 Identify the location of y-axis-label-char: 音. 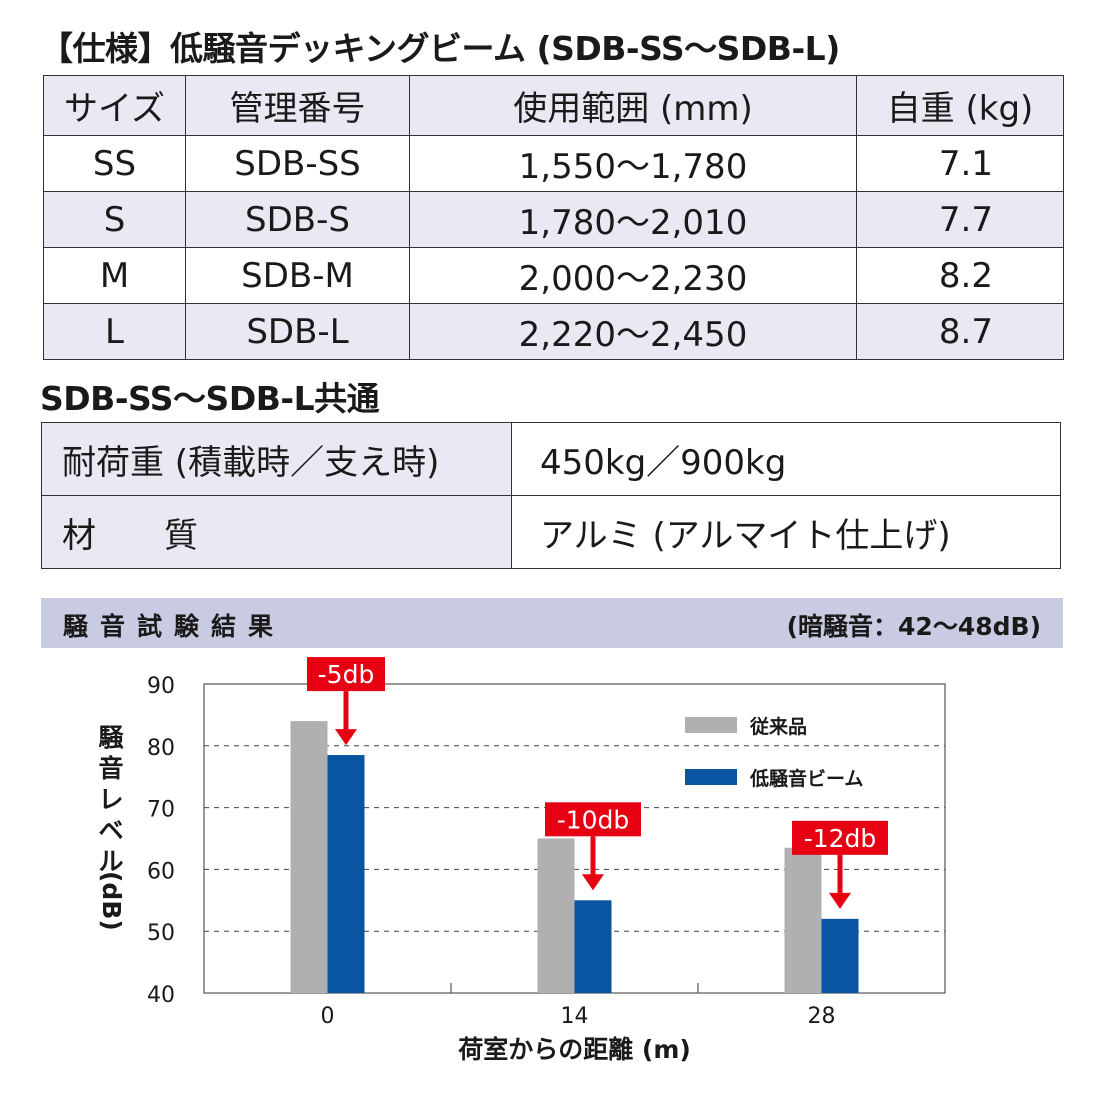
(111, 768).